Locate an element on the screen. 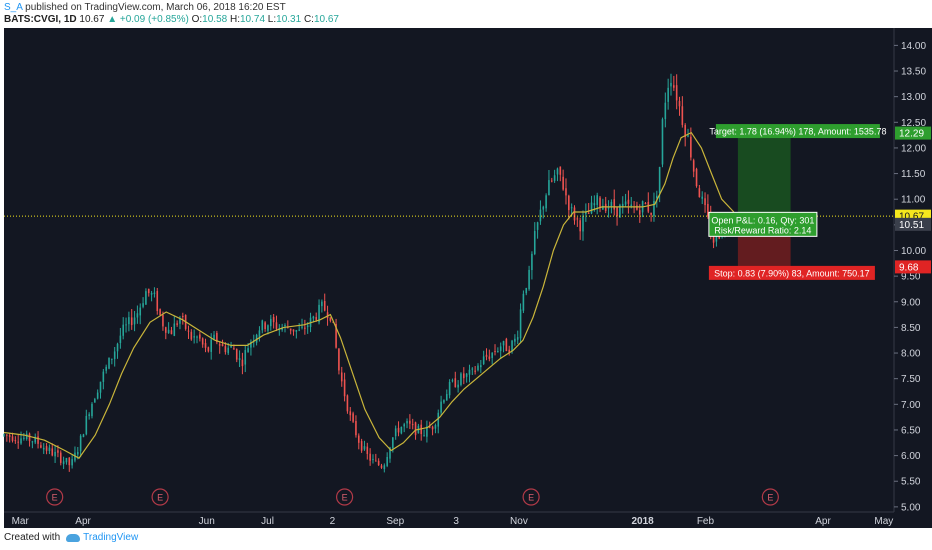  pnl-label-box is located at coordinates (763, 224).